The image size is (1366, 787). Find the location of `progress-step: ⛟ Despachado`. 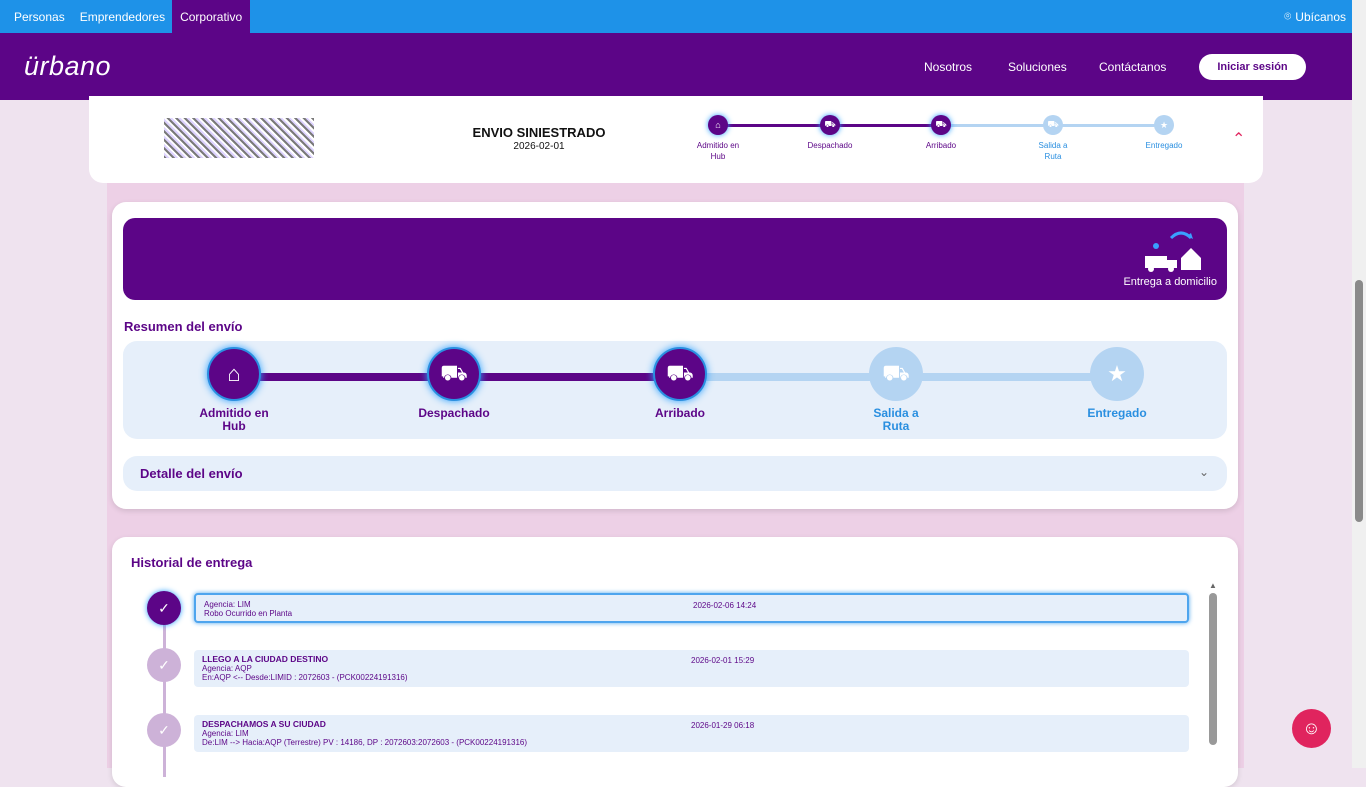

progress-step: ⛟ Despachado is located at coordinates (454, 383).